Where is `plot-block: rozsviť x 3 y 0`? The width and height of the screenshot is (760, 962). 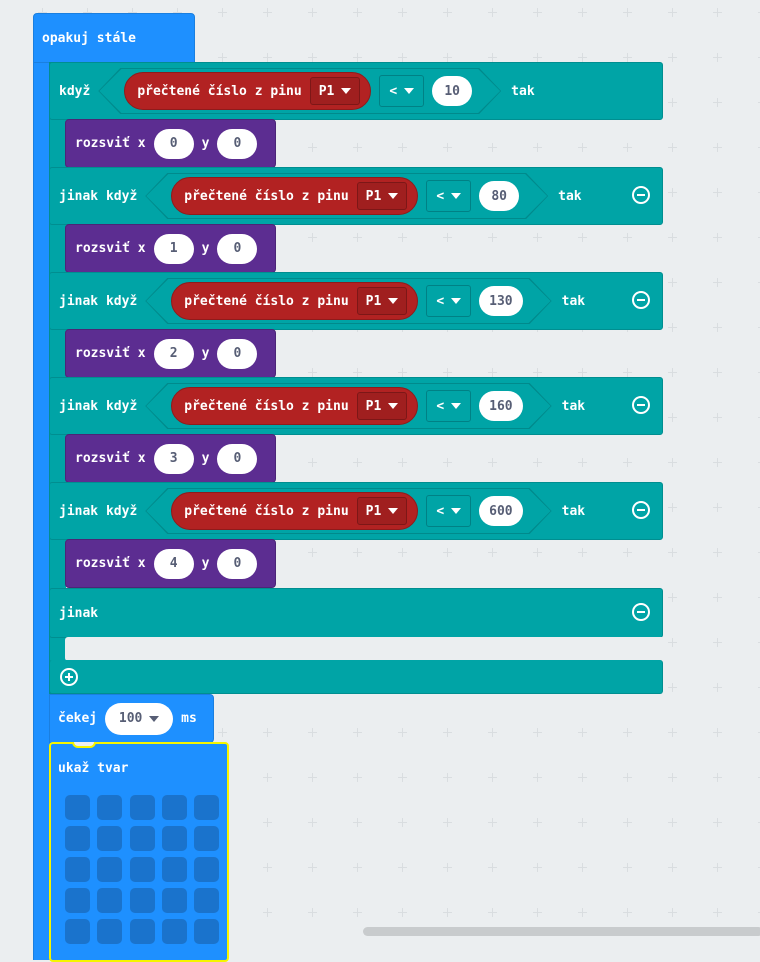
plot-block: rozsviť x 3 y 0 is located at coordinates (170, 458).